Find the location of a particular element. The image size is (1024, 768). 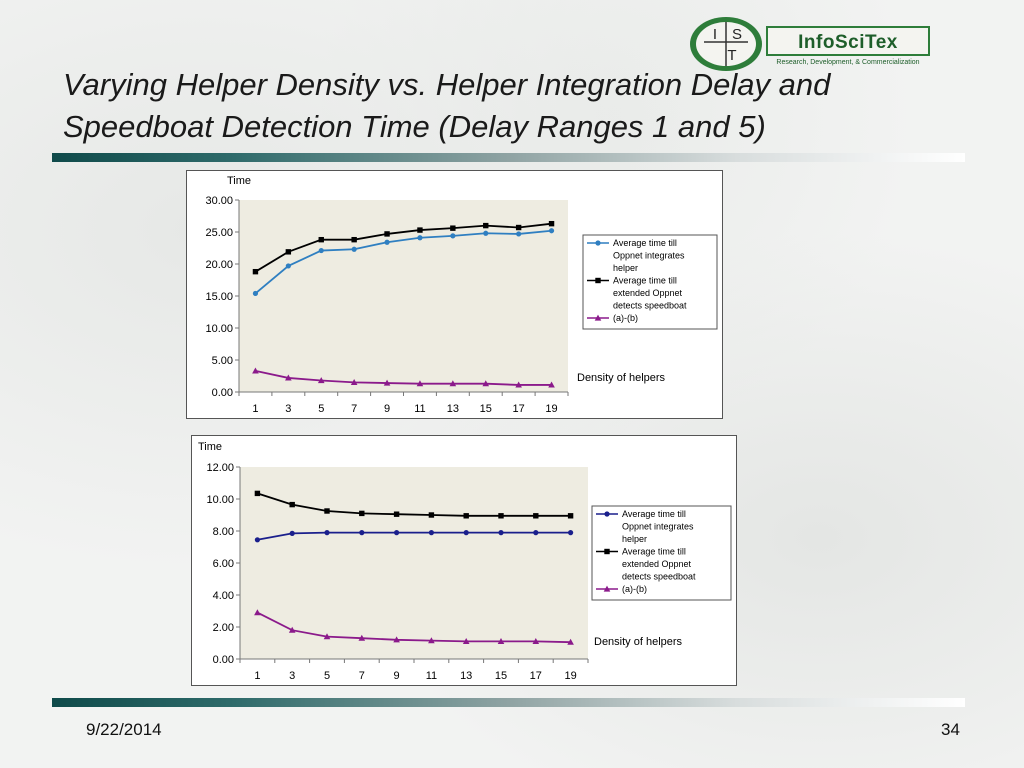

x-tick-label: 19 is located at coordinates (551, 409).